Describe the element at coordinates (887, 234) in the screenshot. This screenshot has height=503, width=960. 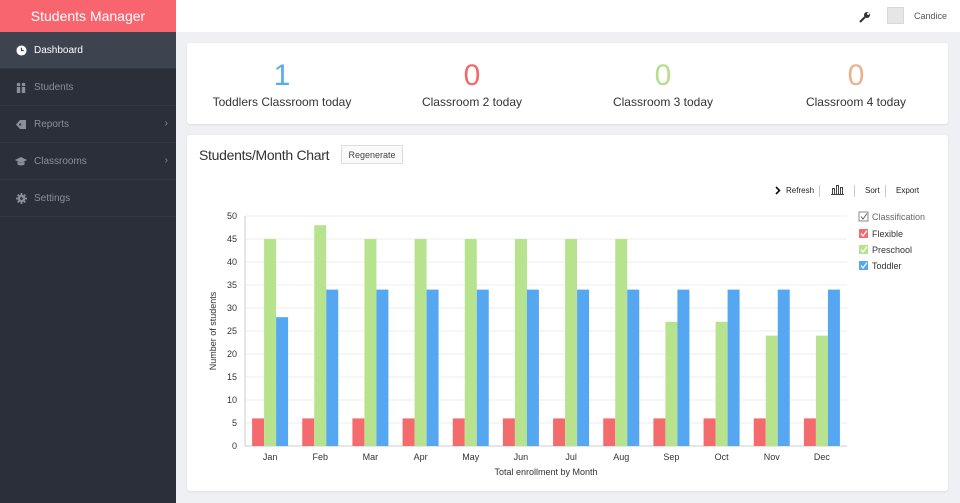
I see `legend-label: Flexible` at that location.